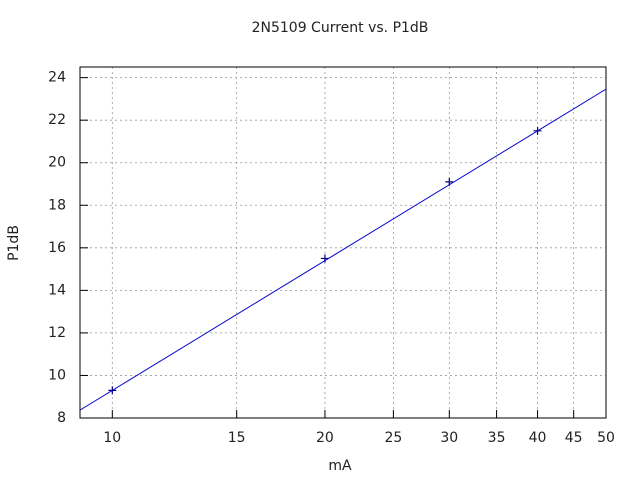 The width and height of the screenshot is (640, 484). I want to click on y-tick-label: 24, so click(57, 78).